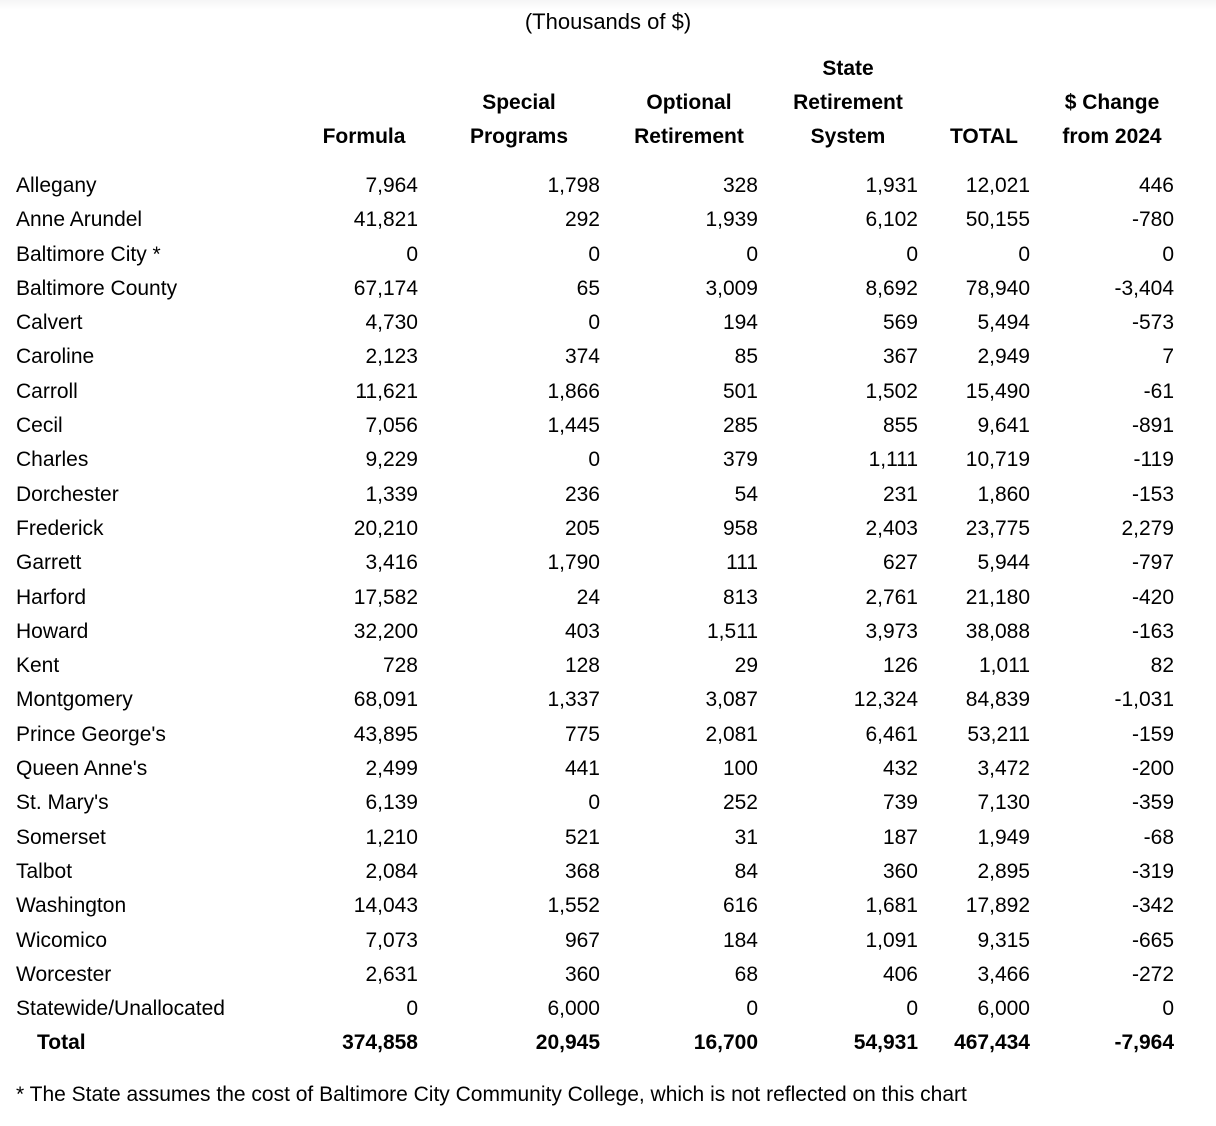  I want to click on change-from-2024-value: -272, so click(1152, 974).